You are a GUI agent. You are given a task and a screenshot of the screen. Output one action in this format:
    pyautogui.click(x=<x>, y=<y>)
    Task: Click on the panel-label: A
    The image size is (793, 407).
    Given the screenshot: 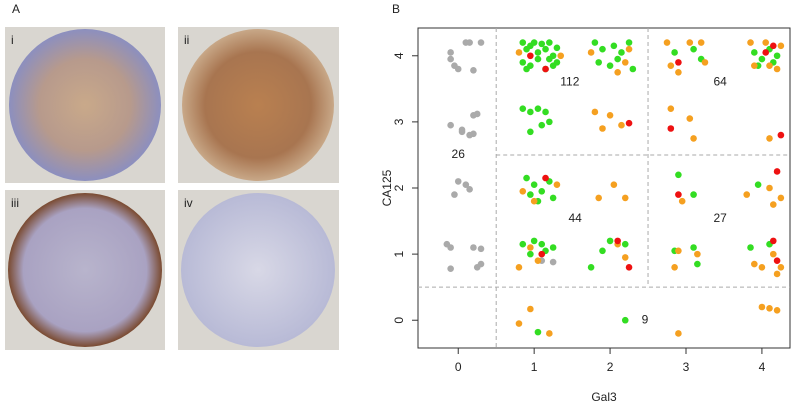 What is the action you would take?
    pyautogui.click(x=16, y=9)
    